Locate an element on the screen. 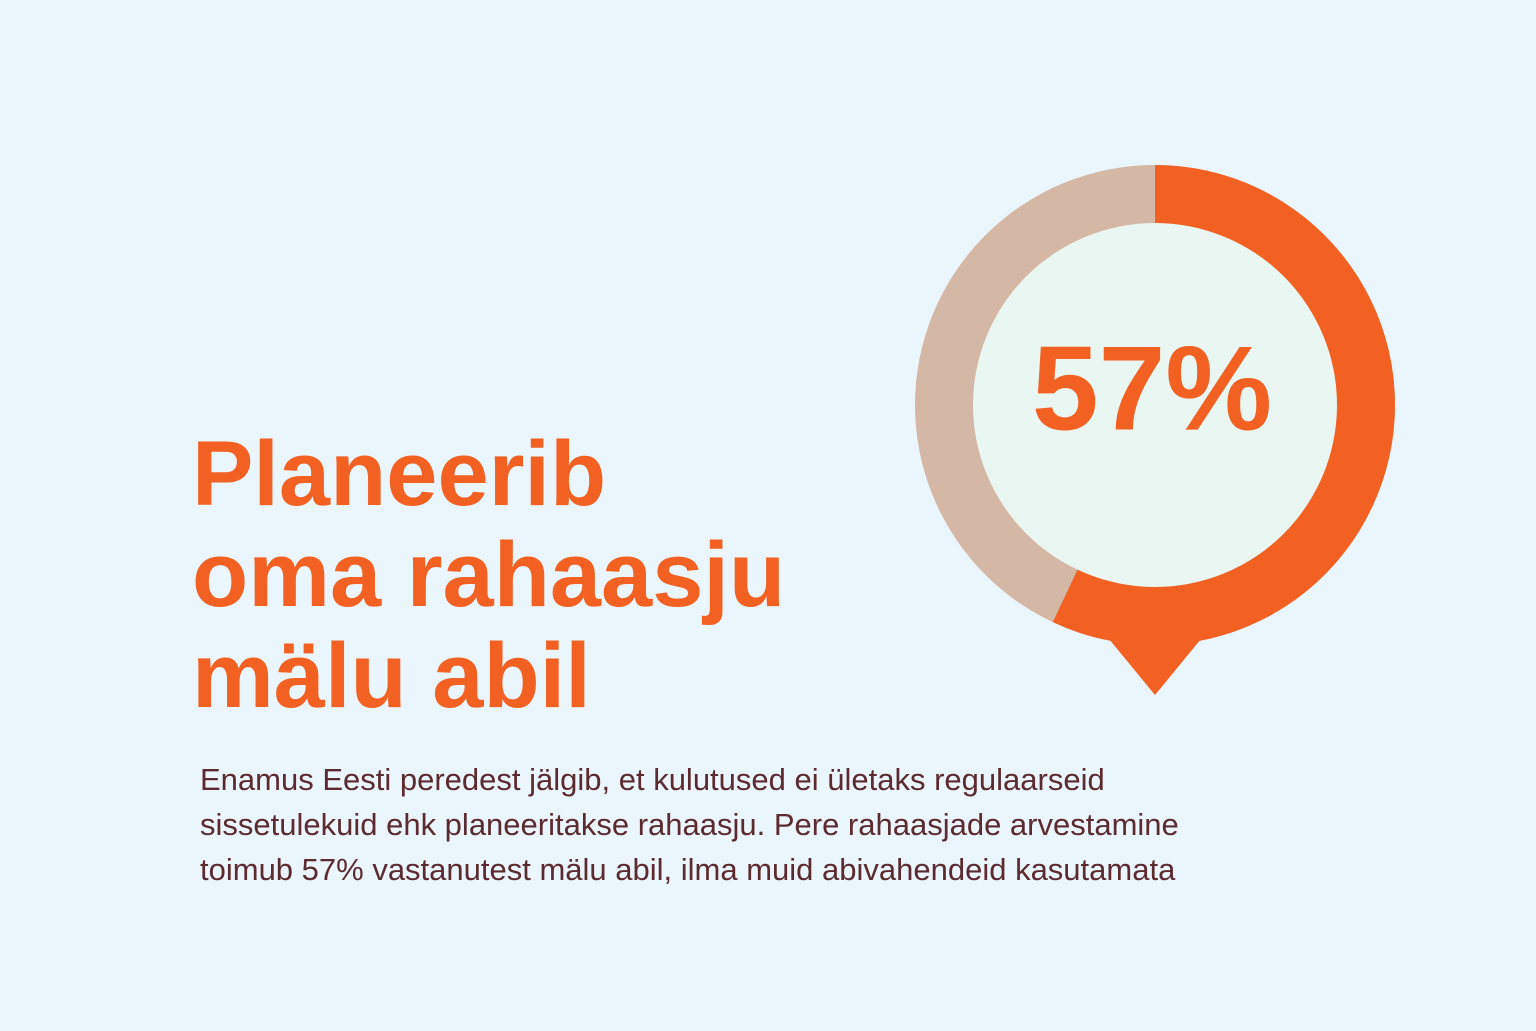 The height and width of the screenshot is (1031, 1536). title-line: mälu abil is located at coordinates (391, 676).